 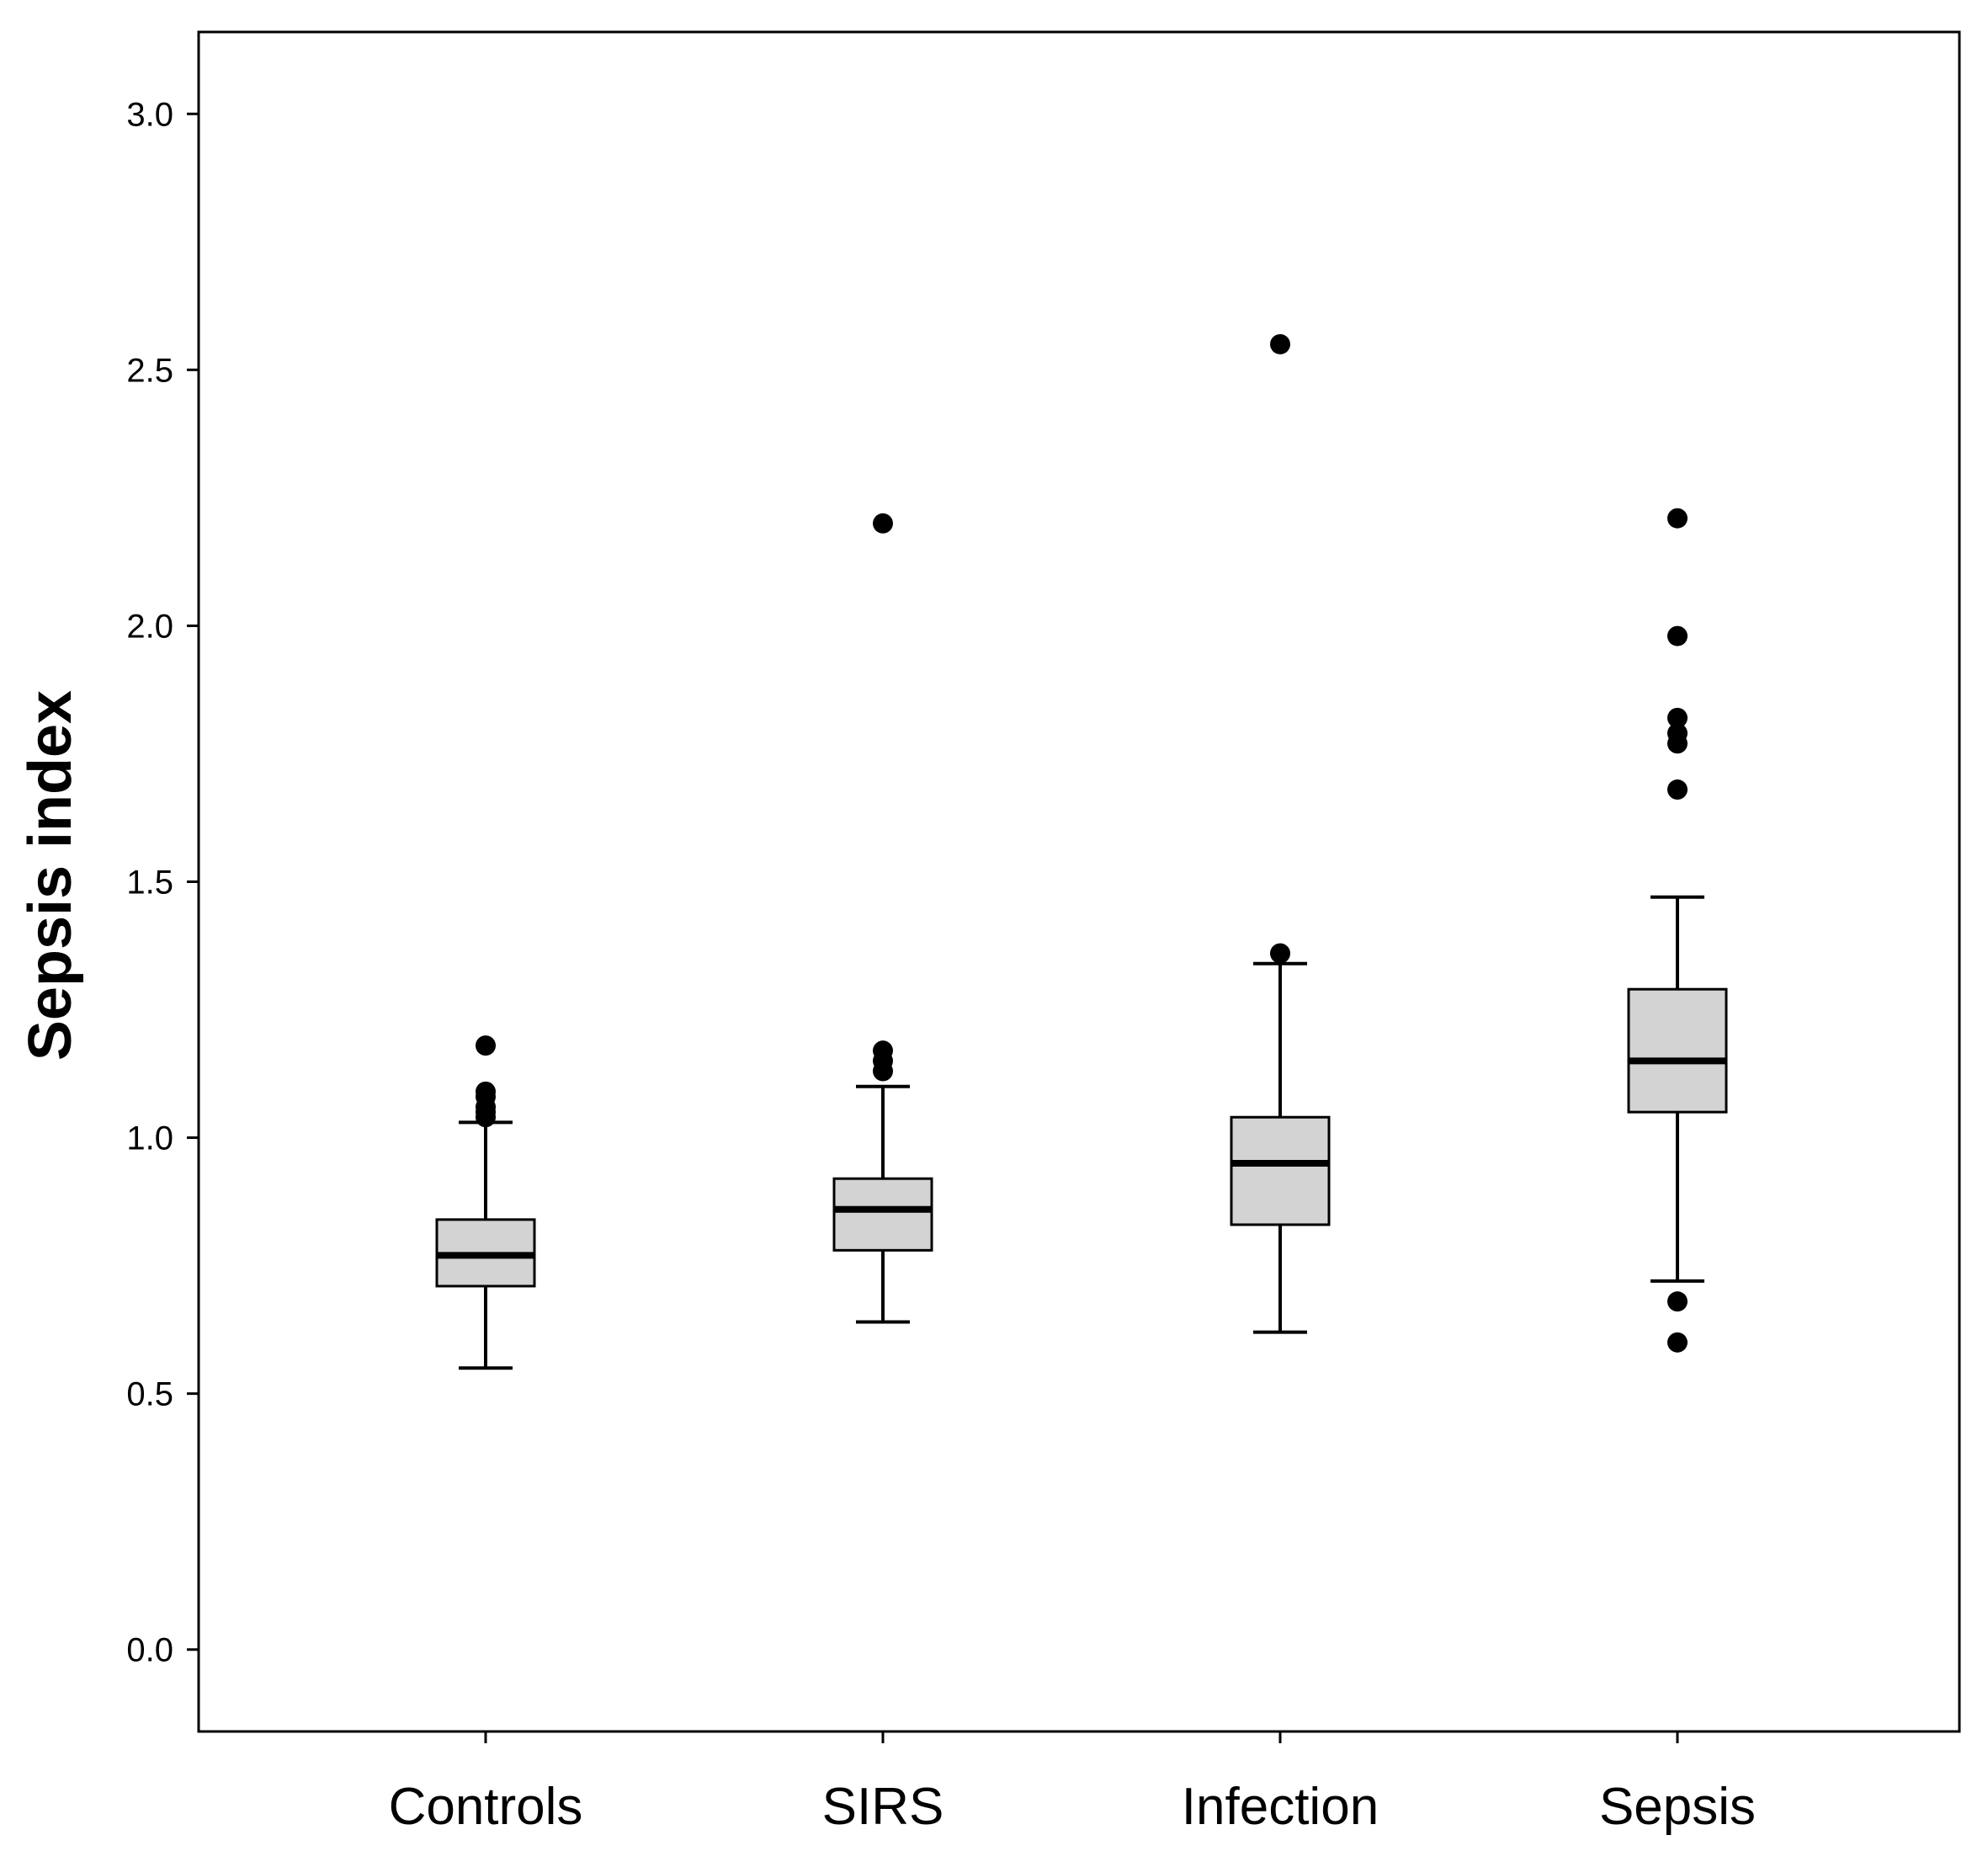 I want to click on box-group-infection, so click(x=1280, y=833).